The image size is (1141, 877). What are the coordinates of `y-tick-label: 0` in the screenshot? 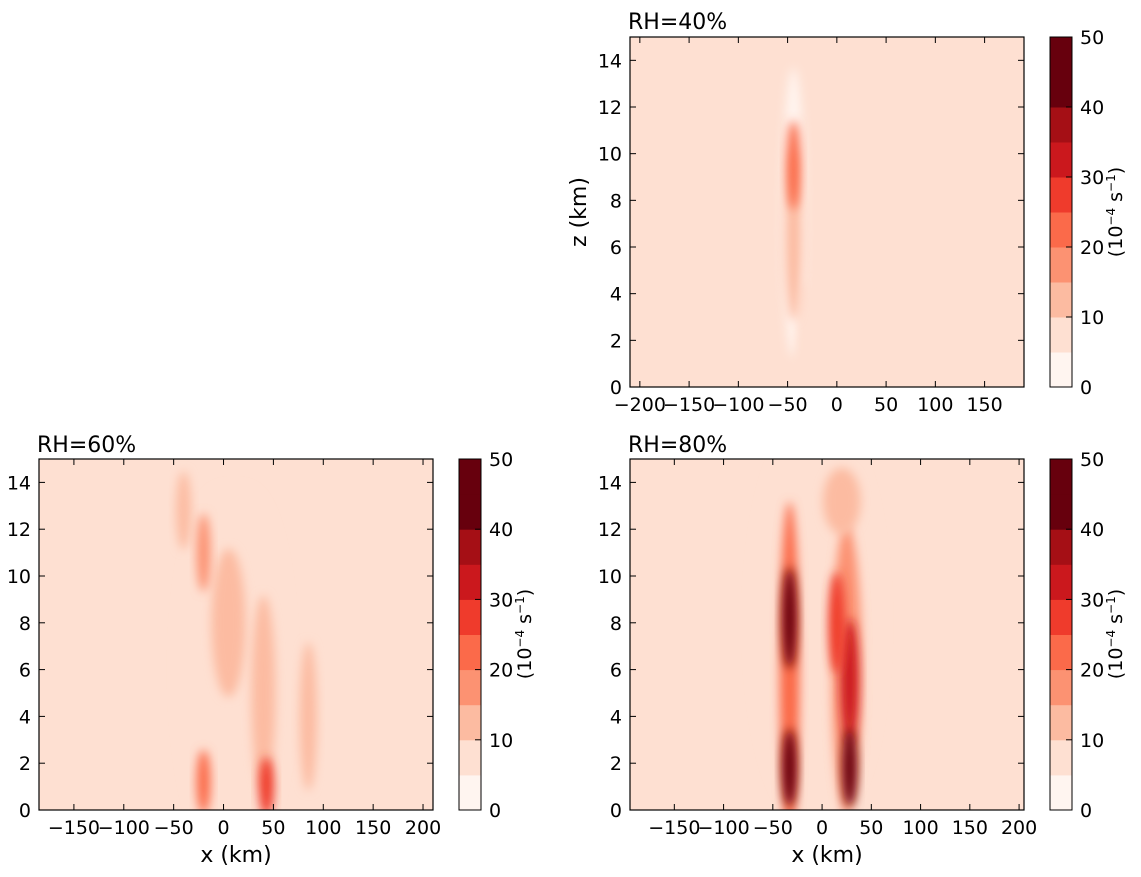 It's located at (616, 388).